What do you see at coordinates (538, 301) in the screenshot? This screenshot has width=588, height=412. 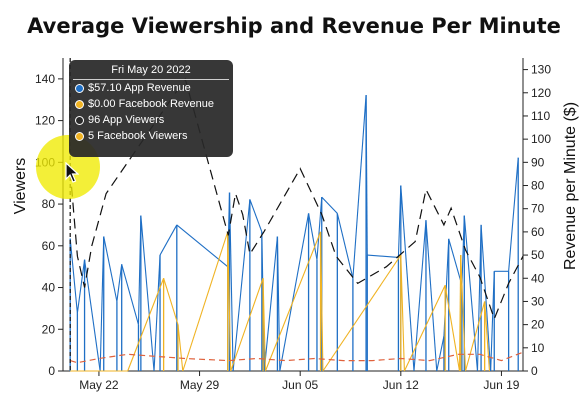 I see `y2-tick-label: 30` at bounding box center [538, 301].